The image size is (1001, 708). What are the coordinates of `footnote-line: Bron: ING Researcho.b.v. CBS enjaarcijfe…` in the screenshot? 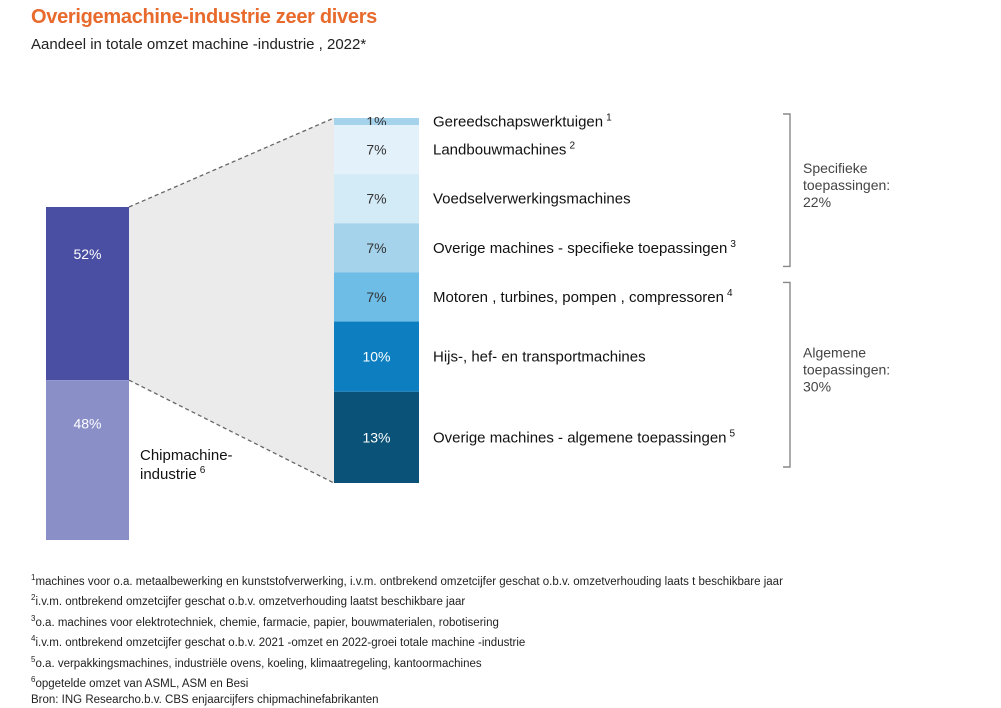 It's located at (407, 700).